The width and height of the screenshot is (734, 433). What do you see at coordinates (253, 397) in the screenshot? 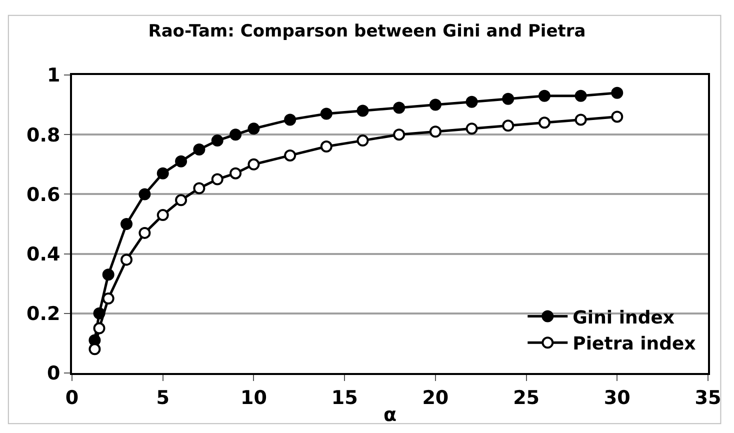
I see `x-tick-label: 10` at bounding box center [253, 397].